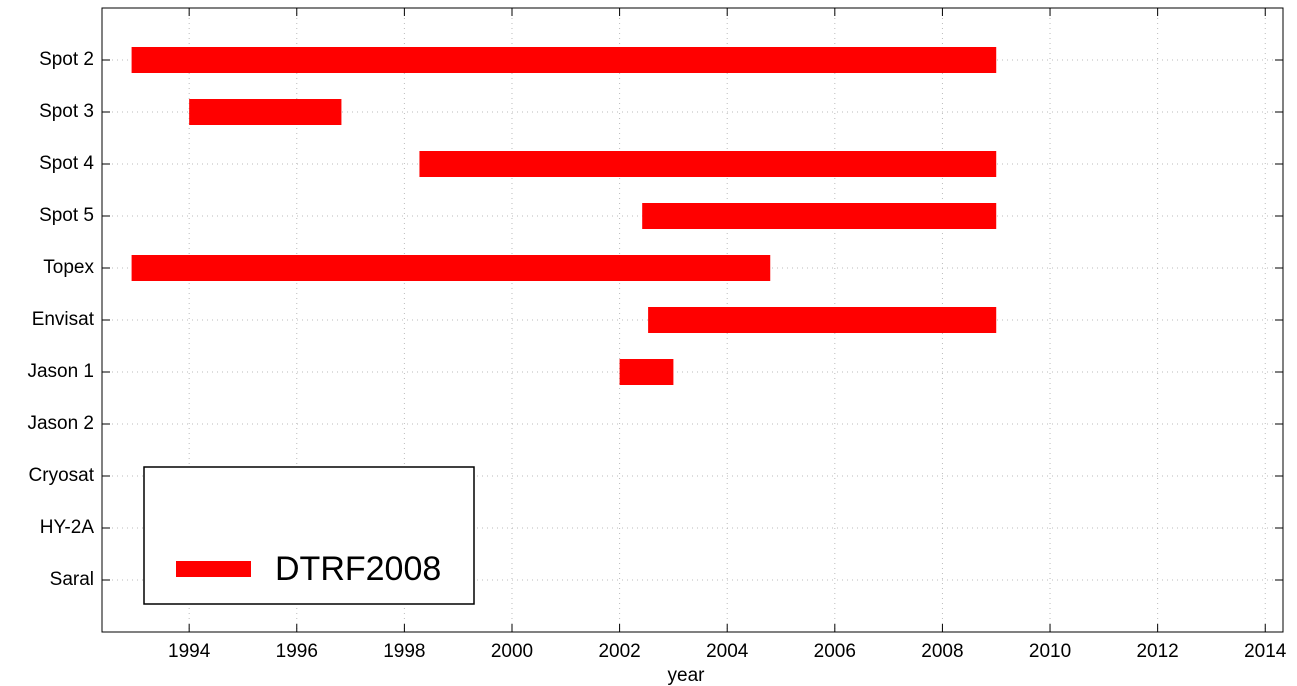  I want to click on y-tick-label: Spot 5, so click(66, 215).